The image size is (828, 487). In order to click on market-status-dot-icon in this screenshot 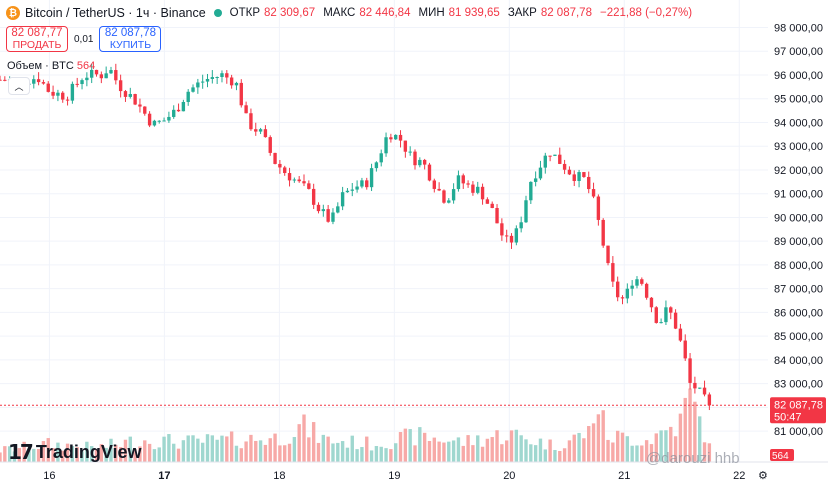, I will do `click(217, 13)`.